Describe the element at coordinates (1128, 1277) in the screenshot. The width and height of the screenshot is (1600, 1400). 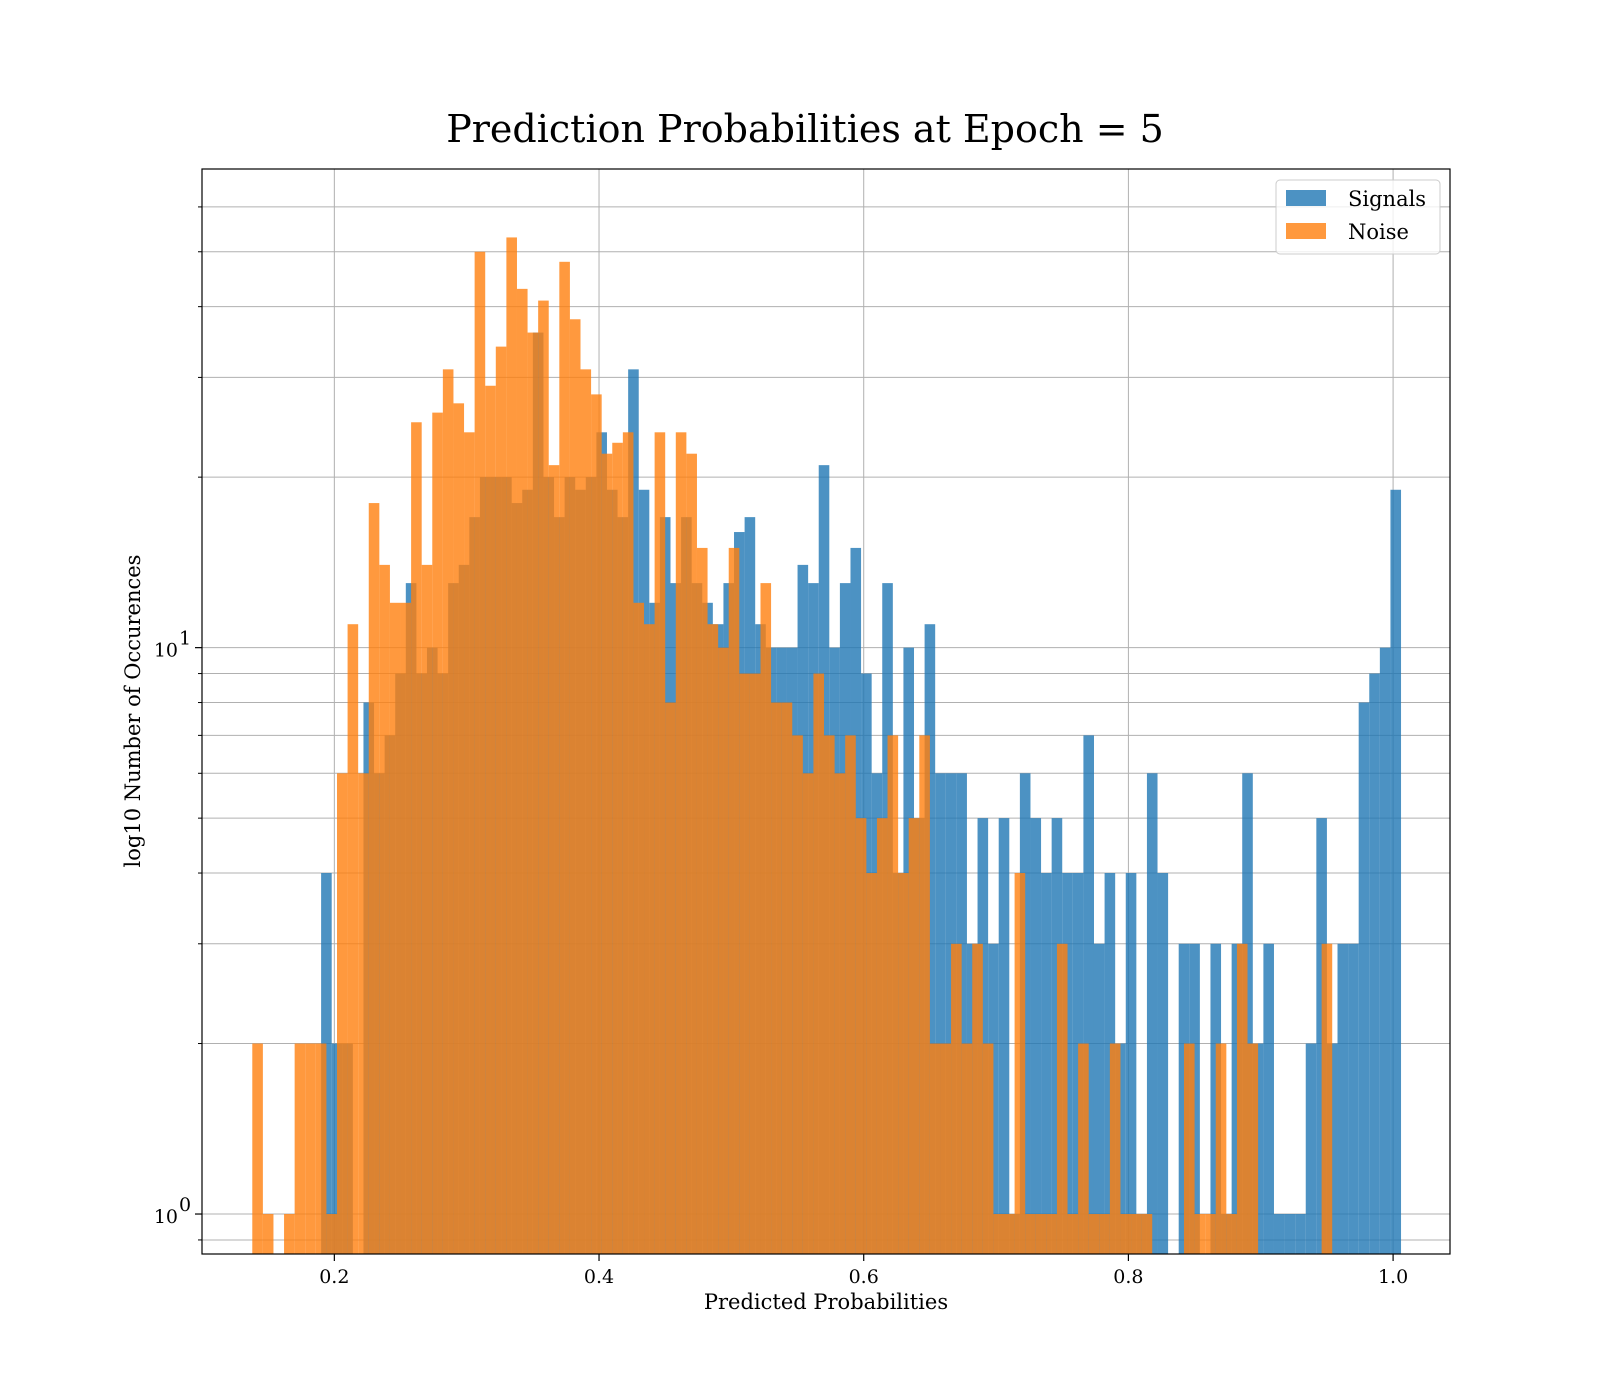
I see `x-tick-label: 0.8` at that location.